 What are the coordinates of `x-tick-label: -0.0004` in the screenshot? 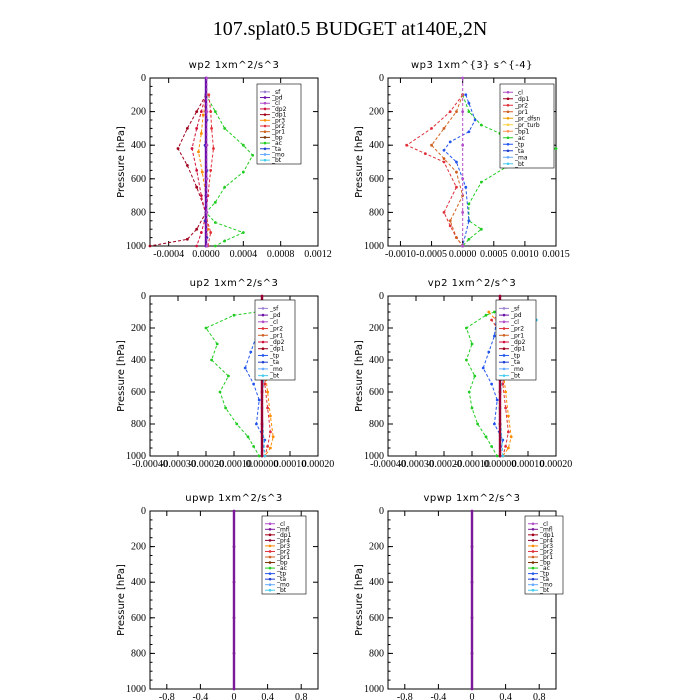 It's located at (168, 254).